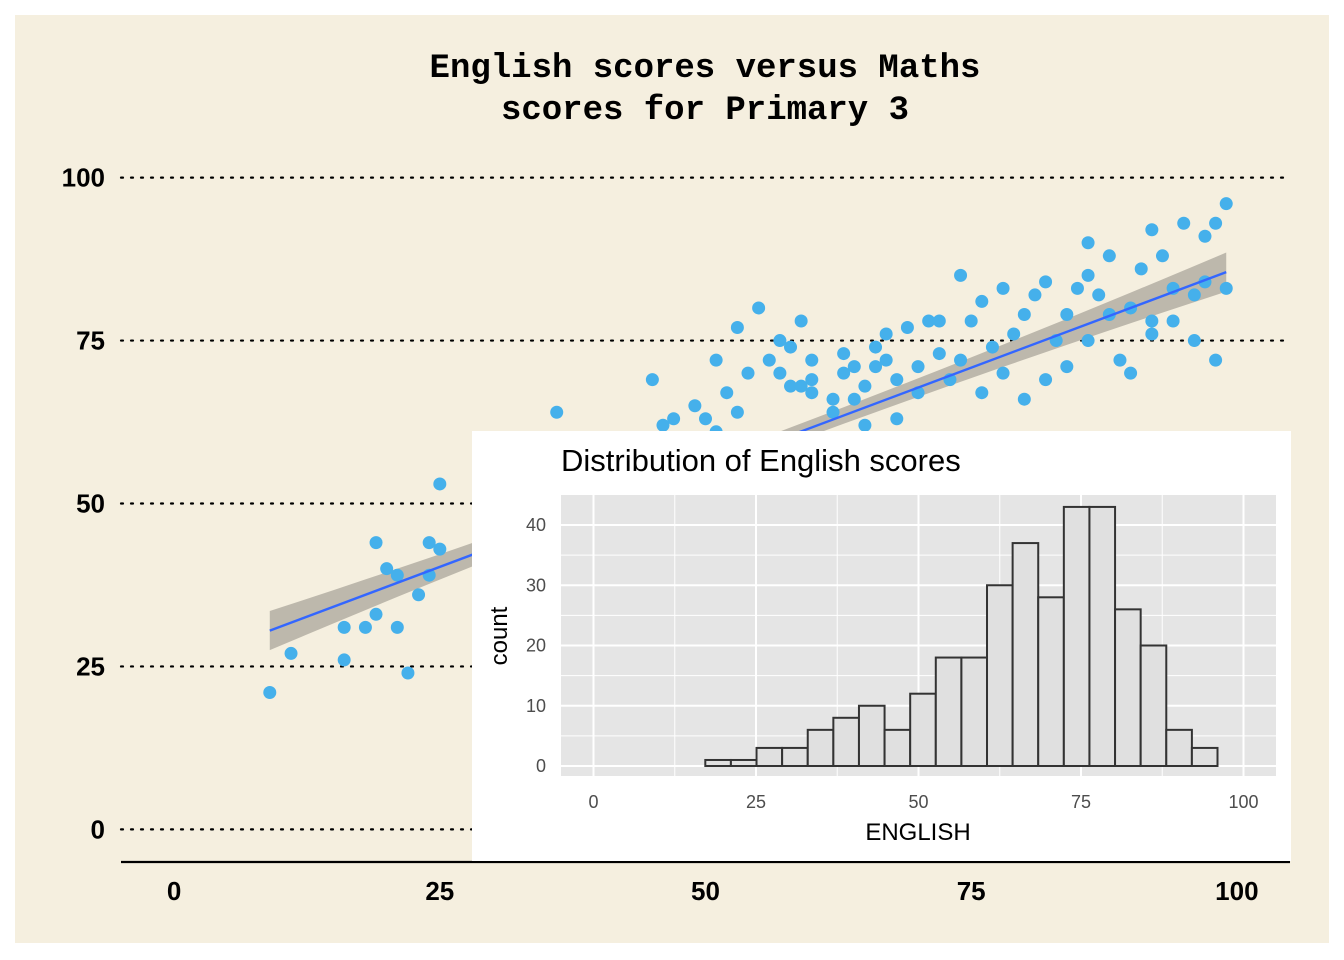  What do you see at coordinates (1243, 802) in the screenshot?
I see `inset-x-tick-label: 100` at bounding box center [1243, 802].